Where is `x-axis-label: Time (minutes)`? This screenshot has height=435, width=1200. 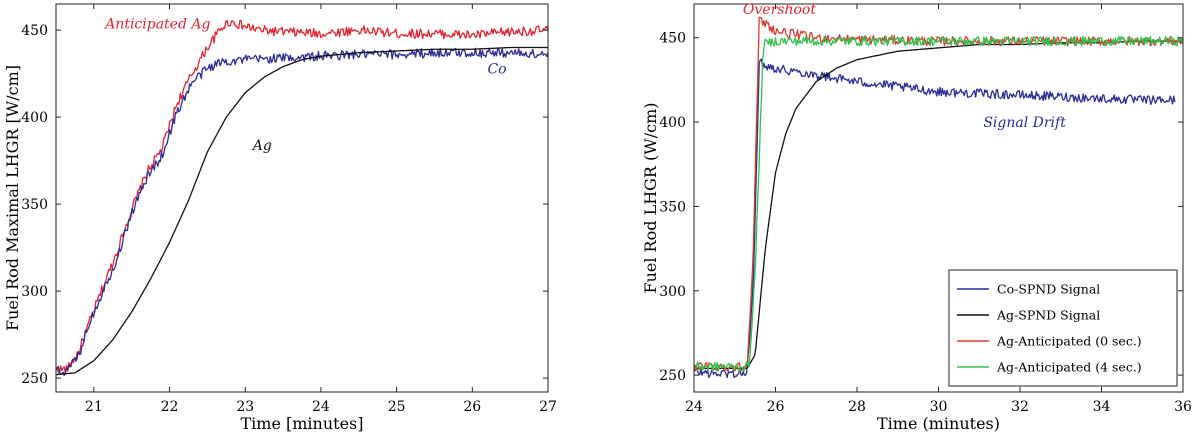 x-axis-label: Time (minutes) is located at coordinates (938, 423).